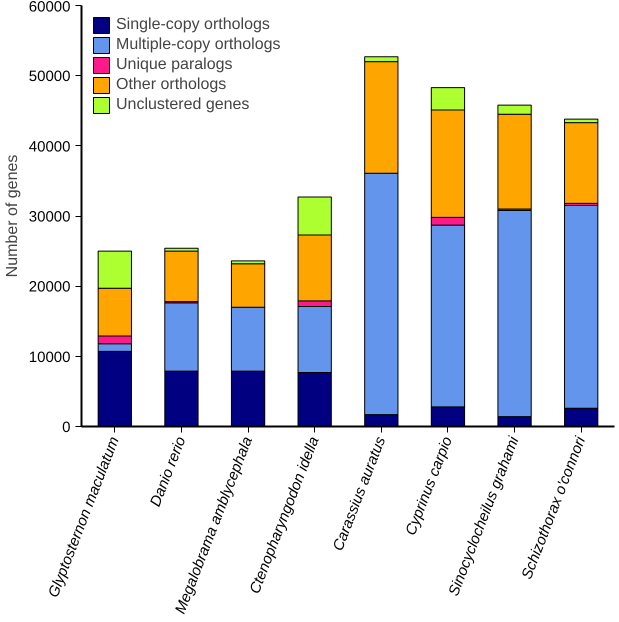 This screenshot has width=619, height=622. What do you see at coordinates (49, 8) in the screenshot?
I see `y-tick-label: 60000` at bounding box center [49, 8].